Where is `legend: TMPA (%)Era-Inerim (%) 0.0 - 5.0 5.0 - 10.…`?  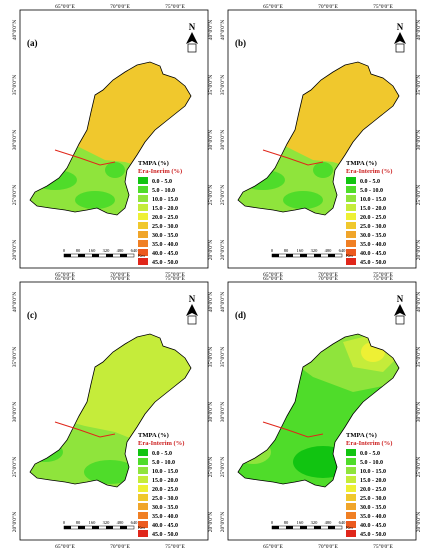
legend: TMPA (%)Era-Inerim (%) 0.0 - 5.0 5.0 - 10.… is located at coordinates (160, 213).